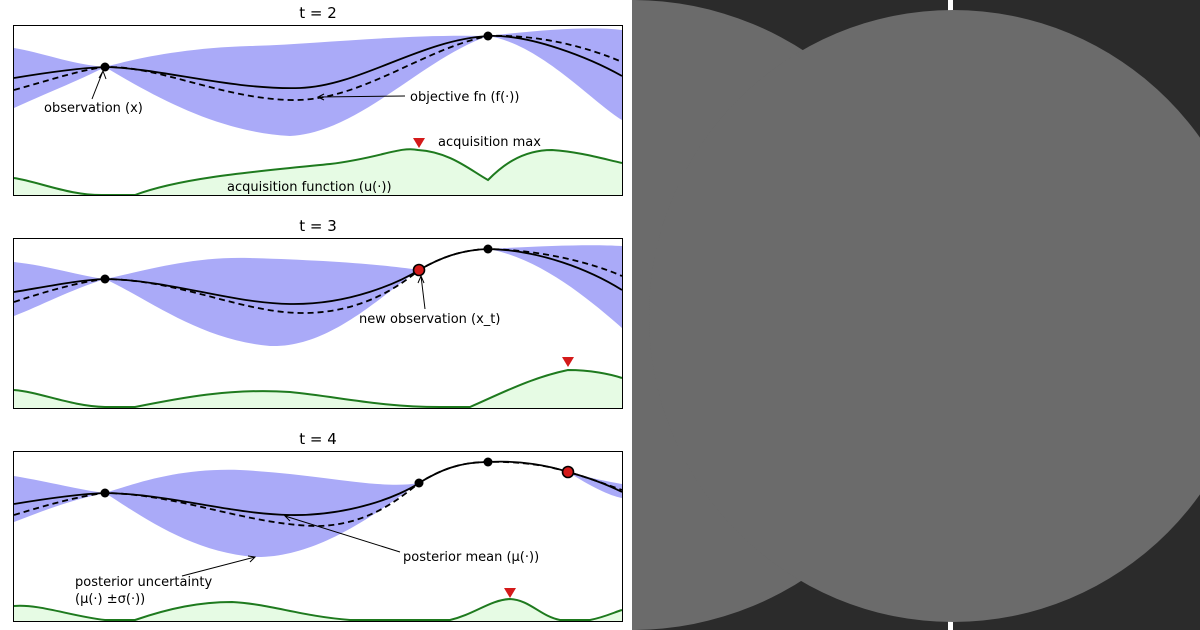 The width and height of the screenshot is (1200, 630). Describe the element at coordinates (489, 142) in the screenshot. I see `annotation-acquisition-max: acquisition max` at that location.